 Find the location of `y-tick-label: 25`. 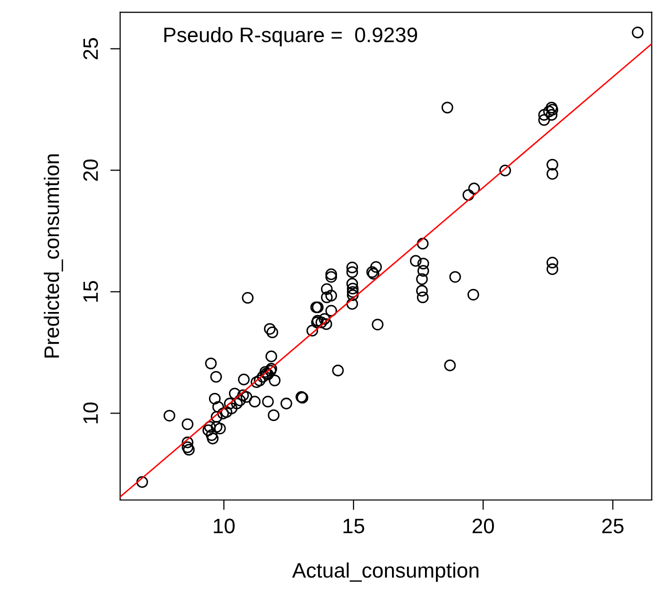

y-tick-label: 25 is located at coordinates (90, 49).